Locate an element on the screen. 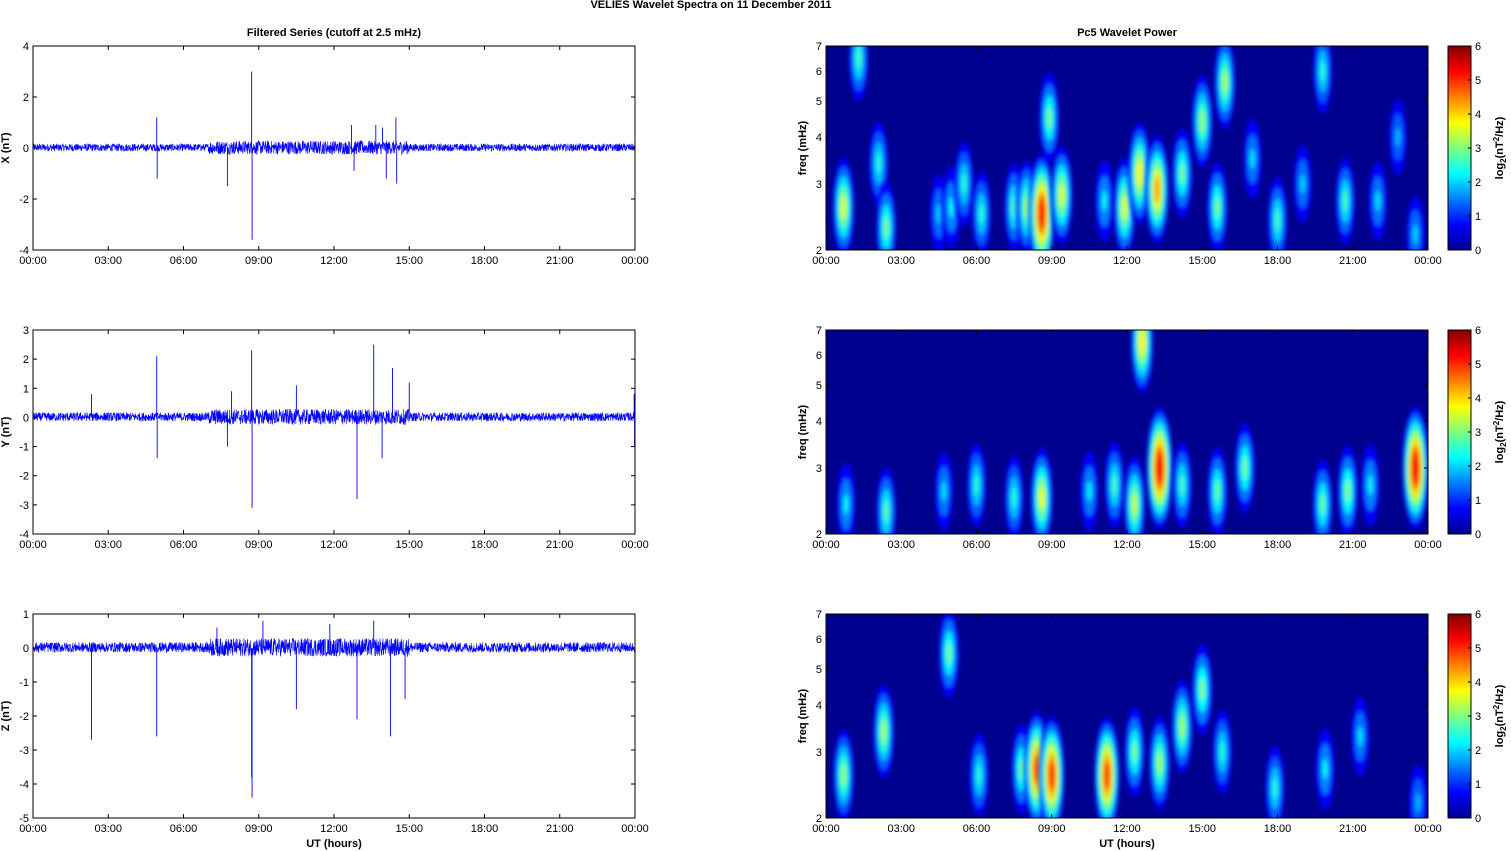  y-tick-label: 7 is located at coordinates (819, 47).